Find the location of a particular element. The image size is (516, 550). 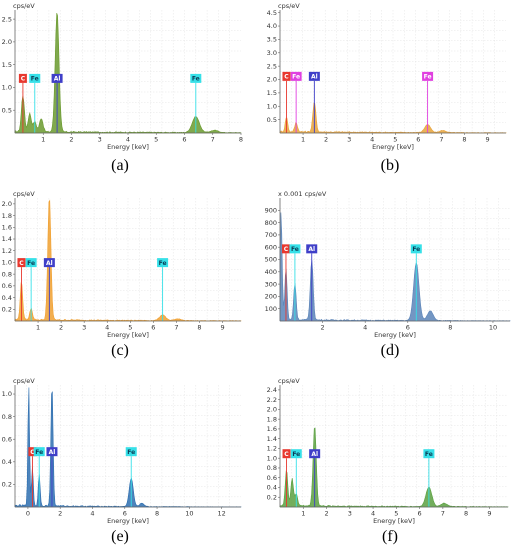

y-tick-label: 500 is located at coordinates (271, 260).